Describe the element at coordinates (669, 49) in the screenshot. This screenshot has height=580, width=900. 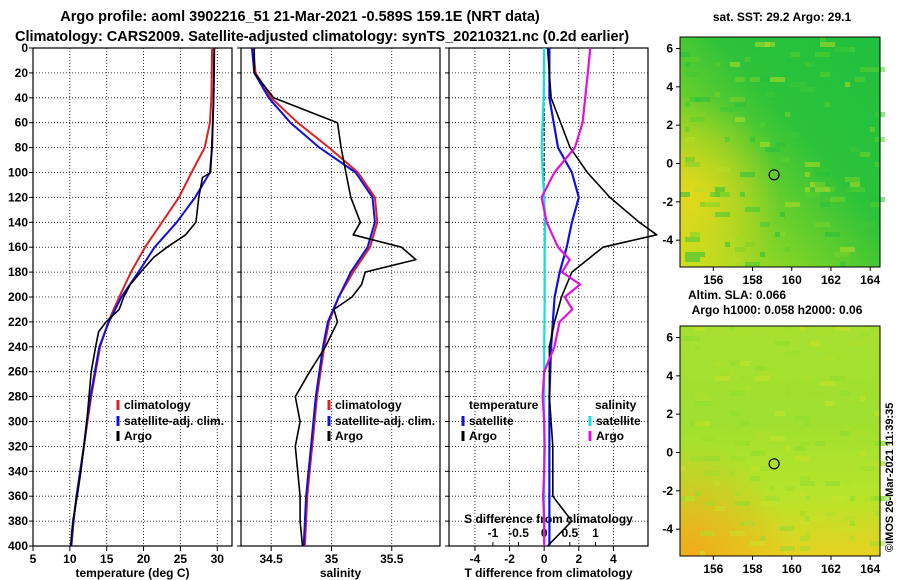
I see `map-y-tick-label: 6` at that location.